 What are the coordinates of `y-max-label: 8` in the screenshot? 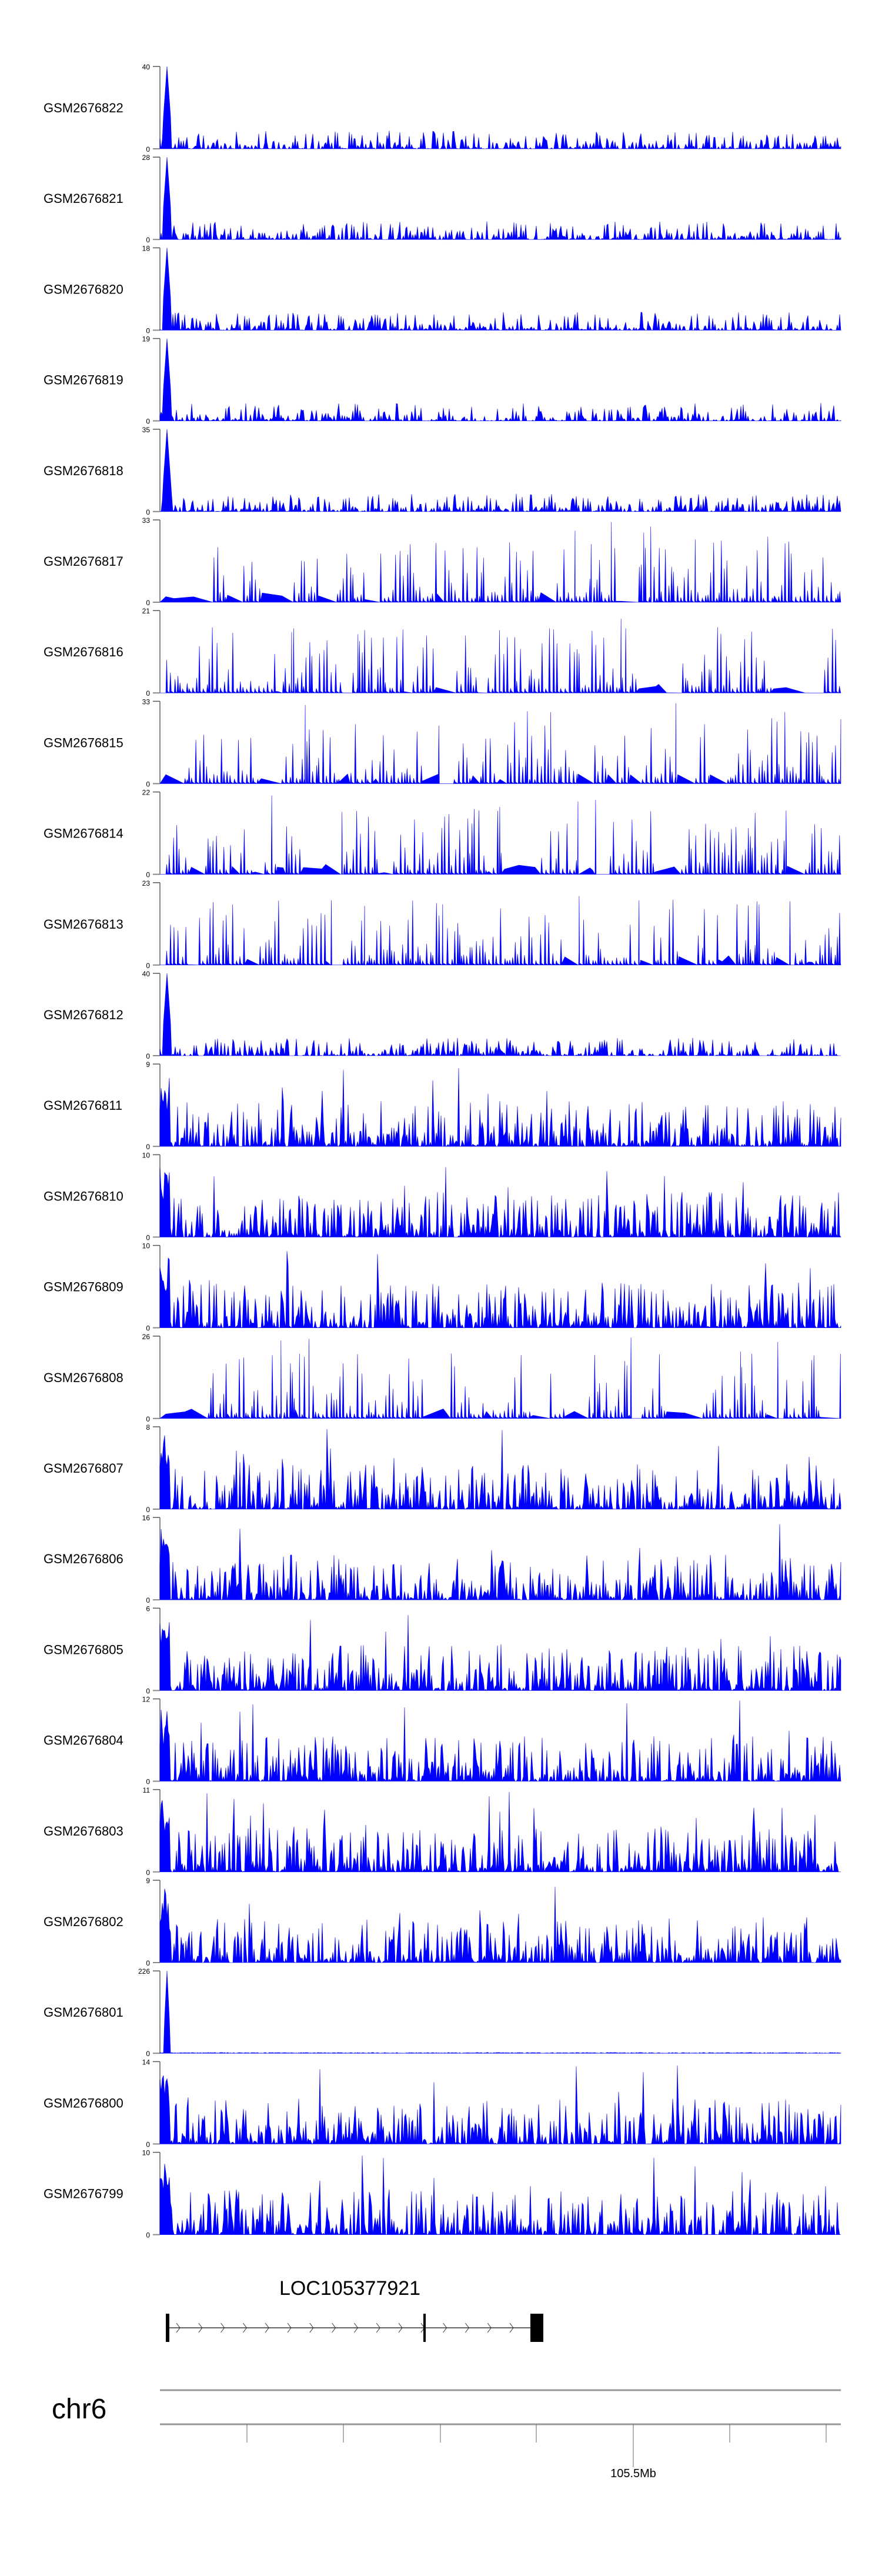 It's located at (148, 1427).